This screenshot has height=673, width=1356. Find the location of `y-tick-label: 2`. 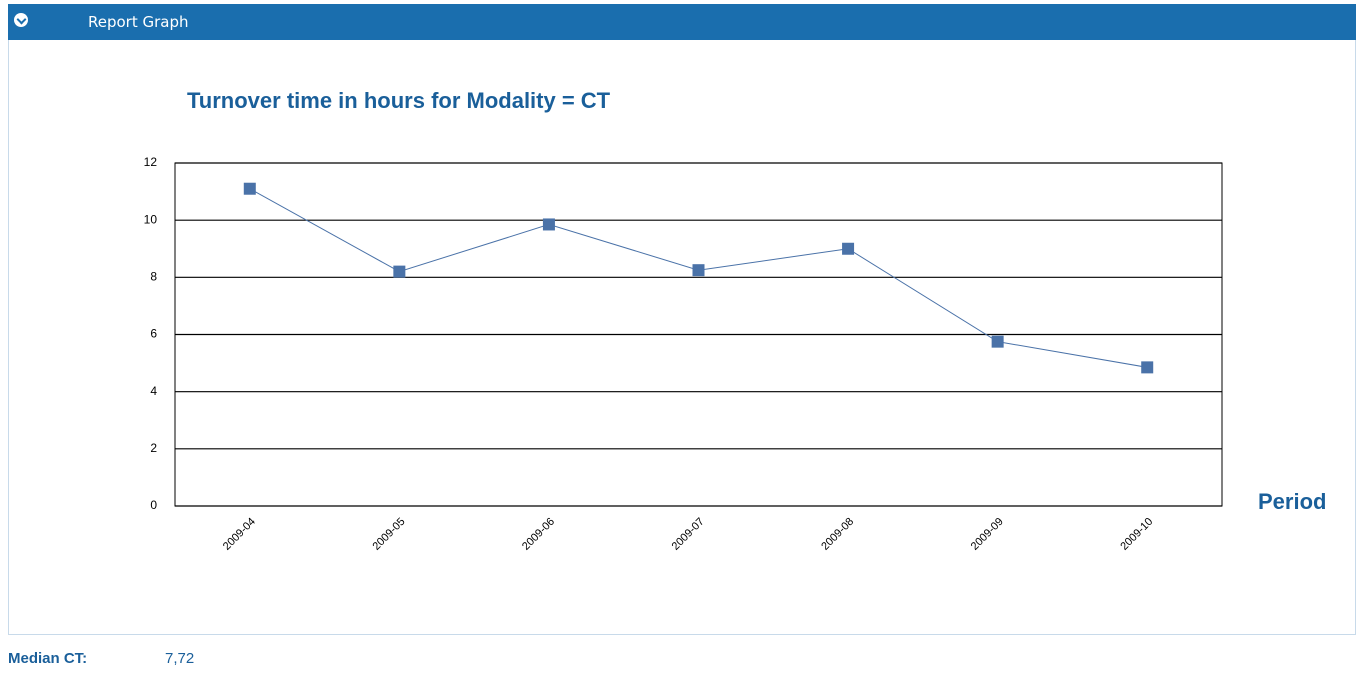

y-tick-label: 2 is located at coordinates (153, 448).